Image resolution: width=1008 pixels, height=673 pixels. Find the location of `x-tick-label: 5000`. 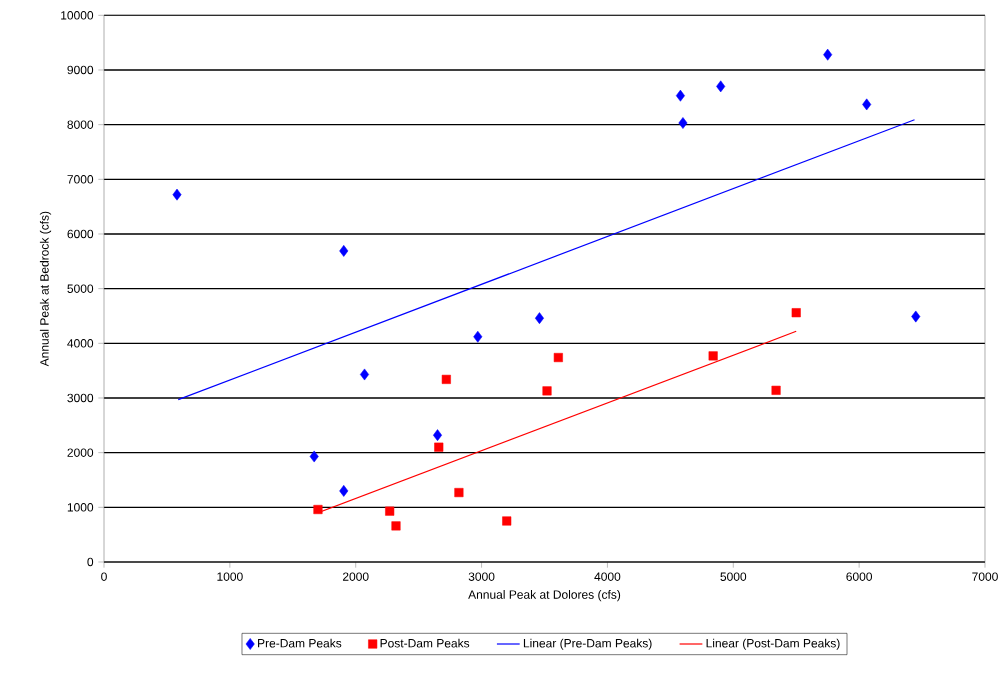

x-tick-label: 5000 is located at coordinates (733, 576).